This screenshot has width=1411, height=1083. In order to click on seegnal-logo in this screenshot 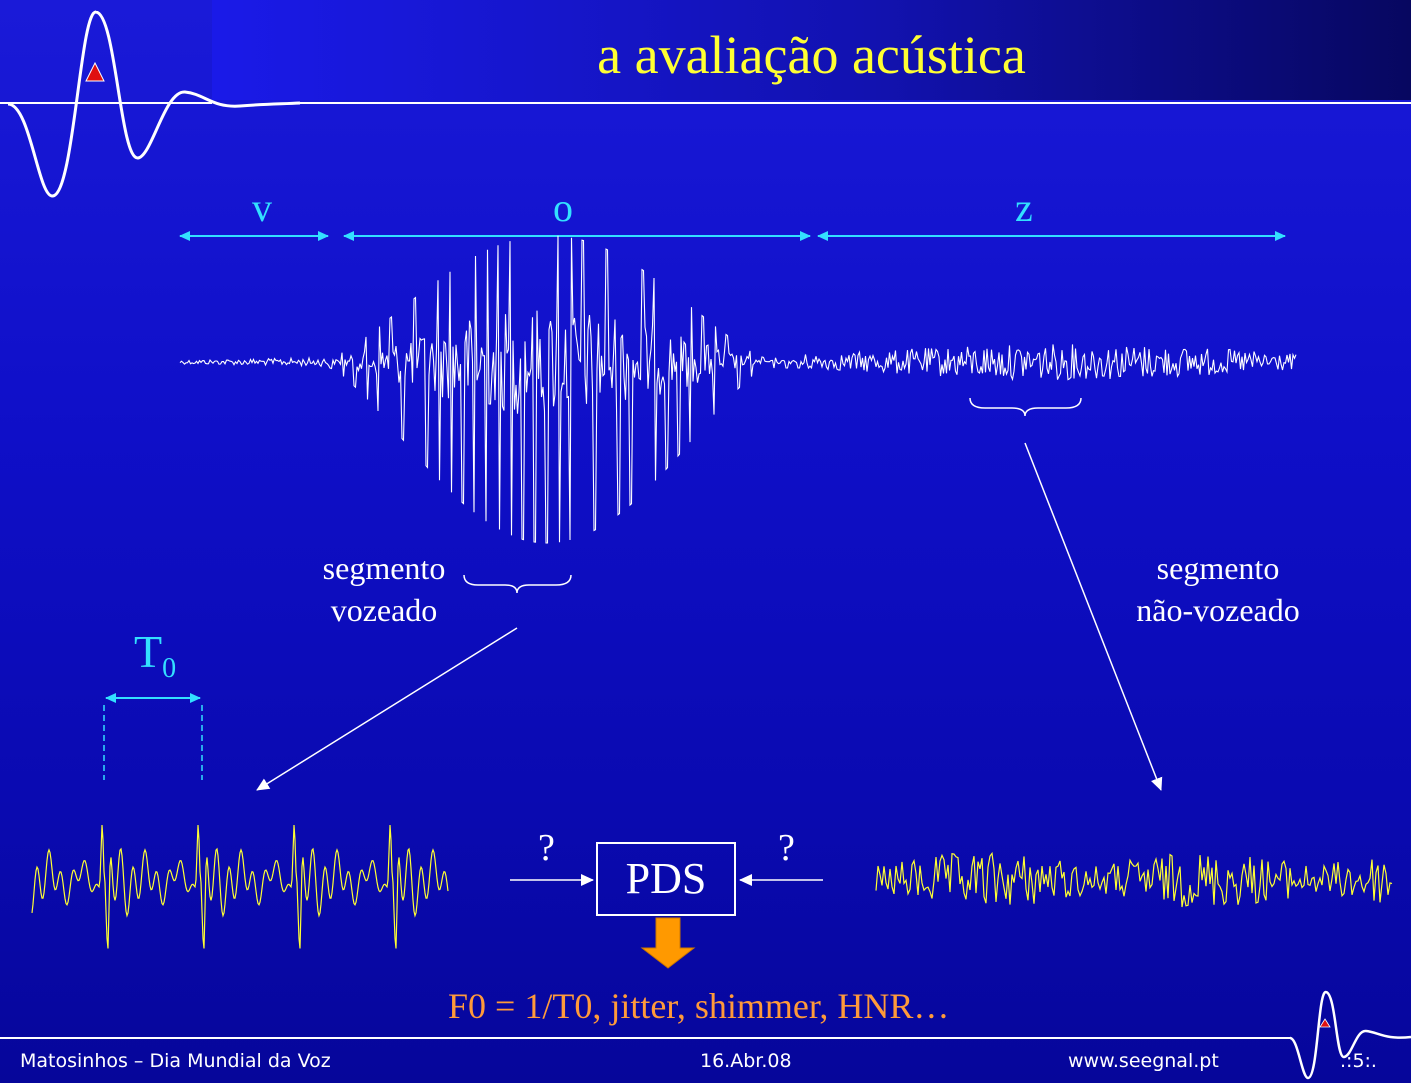, I will do `click(150, 104)`.